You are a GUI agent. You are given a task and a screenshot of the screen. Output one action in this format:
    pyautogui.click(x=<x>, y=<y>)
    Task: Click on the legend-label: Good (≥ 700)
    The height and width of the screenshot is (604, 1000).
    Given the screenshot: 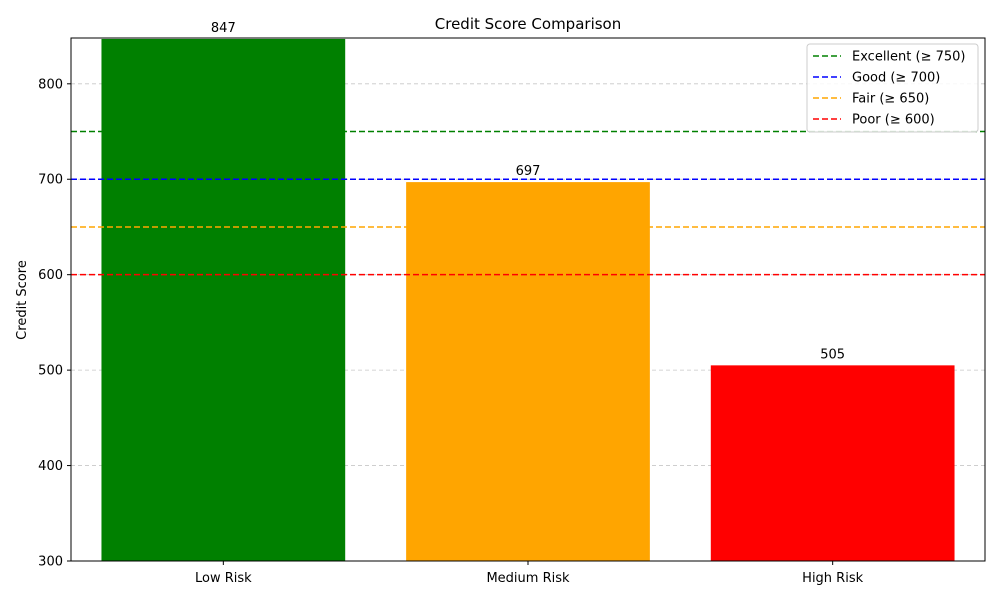 What is the action you would take?
    pyautogui.click(x=896, y=78)
    